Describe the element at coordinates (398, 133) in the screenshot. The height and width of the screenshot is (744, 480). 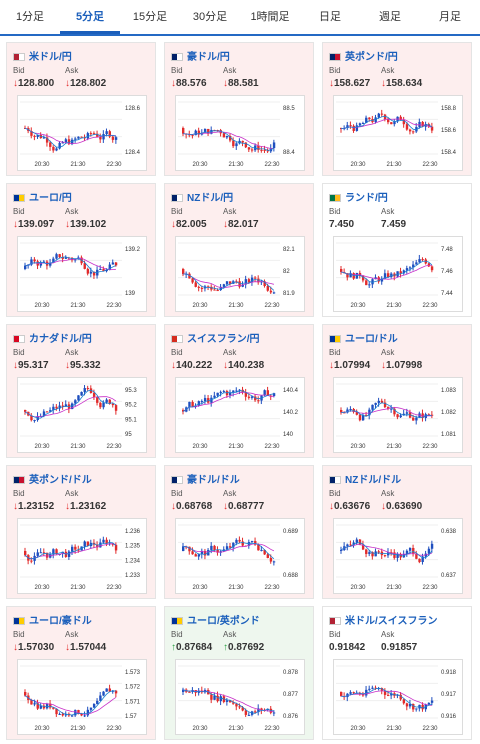
I see `mini-chart: 158.8 158.6 158.4 20:30 21:30 22:30` at that location.